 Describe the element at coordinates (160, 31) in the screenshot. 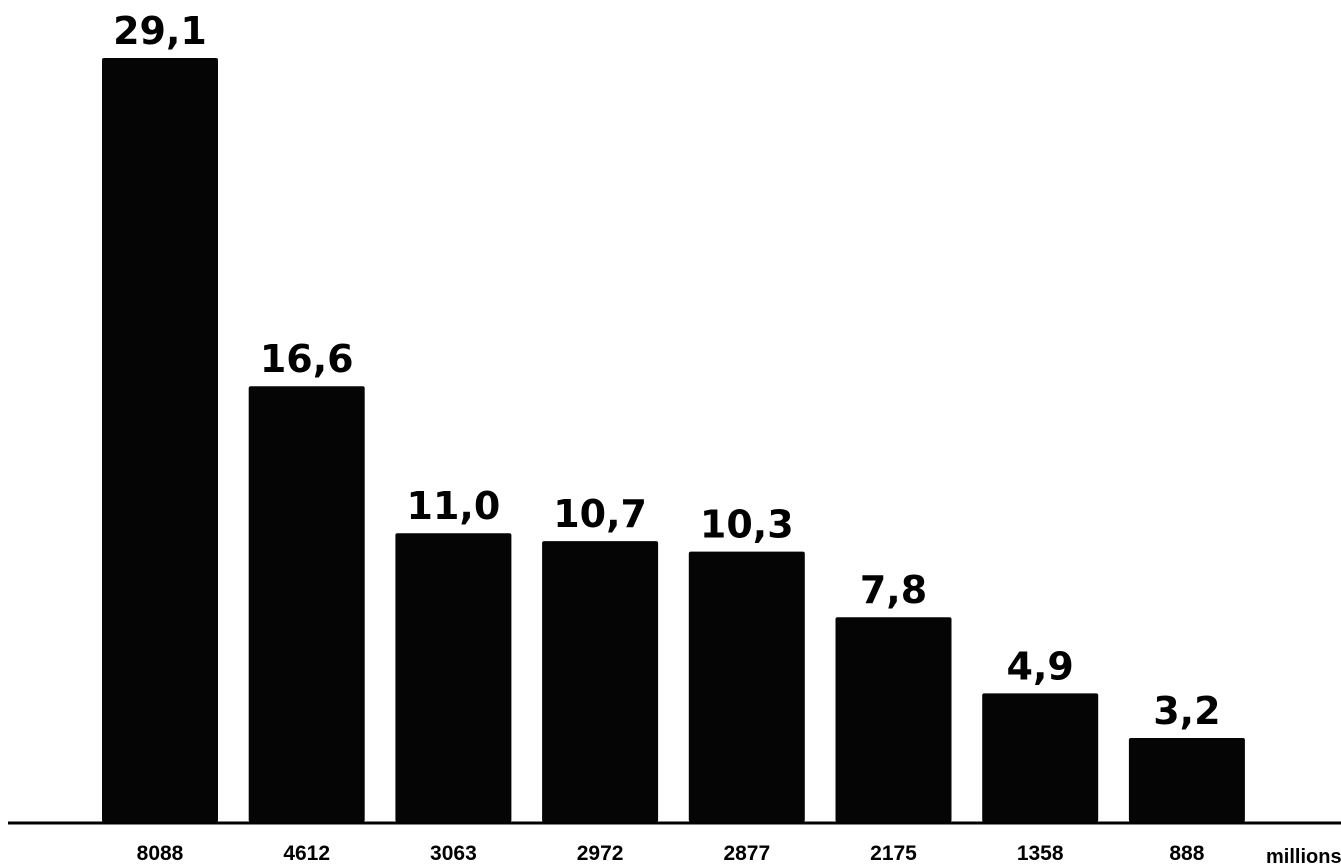

I see `value-label-8088: 29,1` at that location.